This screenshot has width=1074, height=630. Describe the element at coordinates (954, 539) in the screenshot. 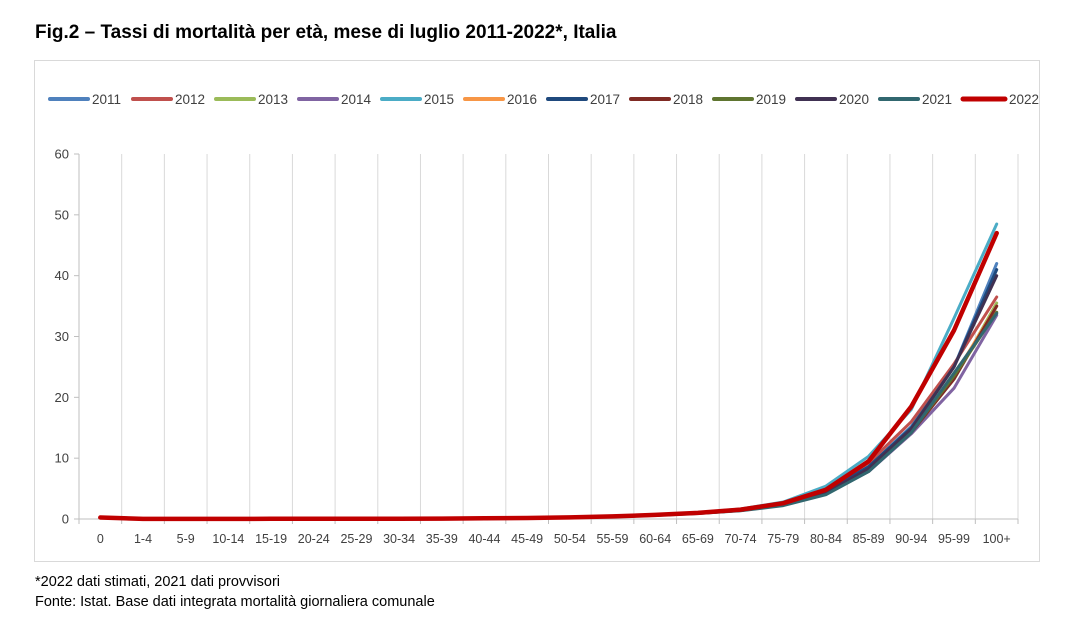

I see `x-tick-label: 95-99` at that location.